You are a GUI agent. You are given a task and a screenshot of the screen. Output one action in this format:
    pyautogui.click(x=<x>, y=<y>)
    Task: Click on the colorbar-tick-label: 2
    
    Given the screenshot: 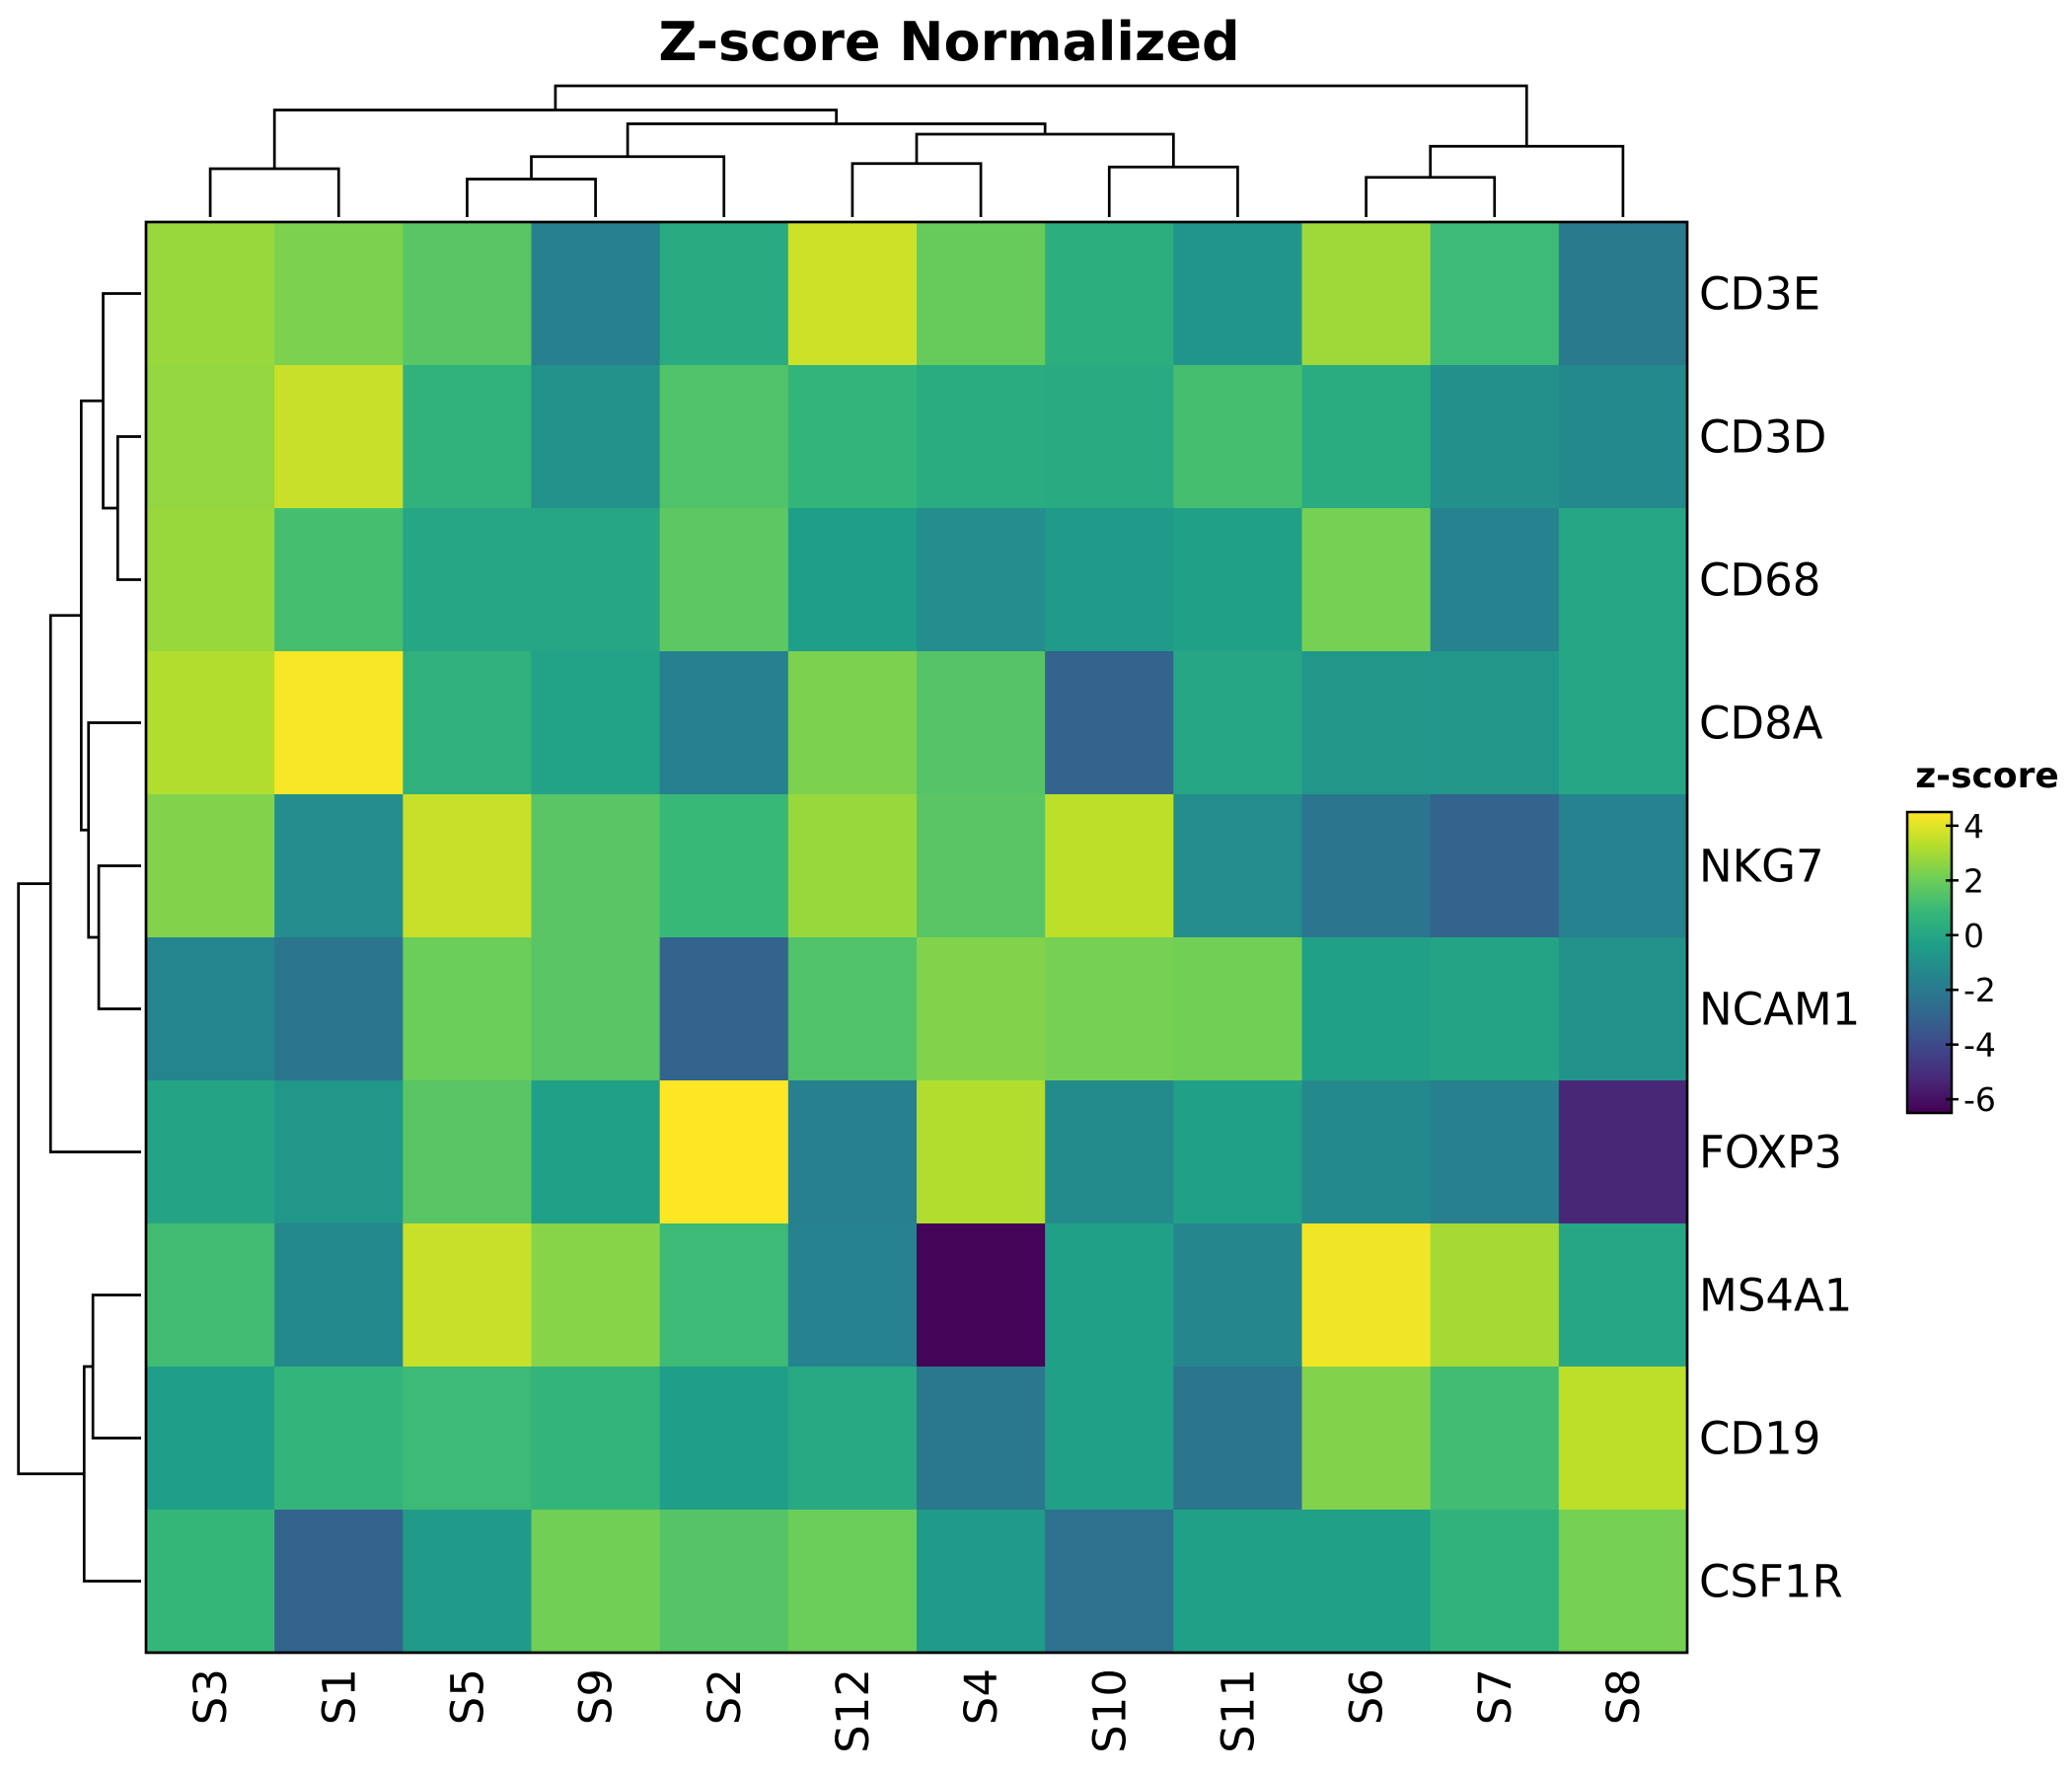 What is the action you would take?
    pyautogui.click(x=1974, y=881)
    